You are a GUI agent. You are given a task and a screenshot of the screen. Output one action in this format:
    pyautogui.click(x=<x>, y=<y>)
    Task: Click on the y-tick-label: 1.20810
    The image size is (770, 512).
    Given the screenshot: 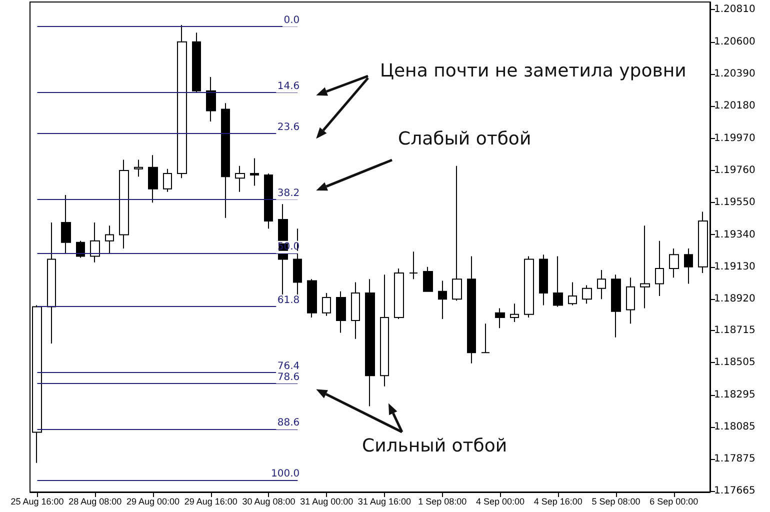 What is the action you would take?
    pyautogui.click(x=735, y=10)
    